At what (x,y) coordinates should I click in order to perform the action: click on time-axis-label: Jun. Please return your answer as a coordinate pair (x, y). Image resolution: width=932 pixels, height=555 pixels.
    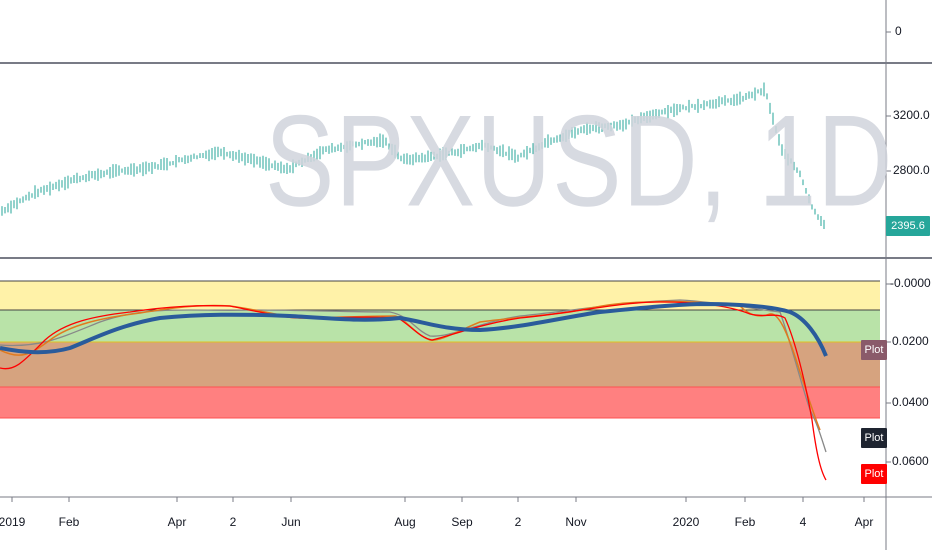
    Looking at the image, I should click on (291, 522).